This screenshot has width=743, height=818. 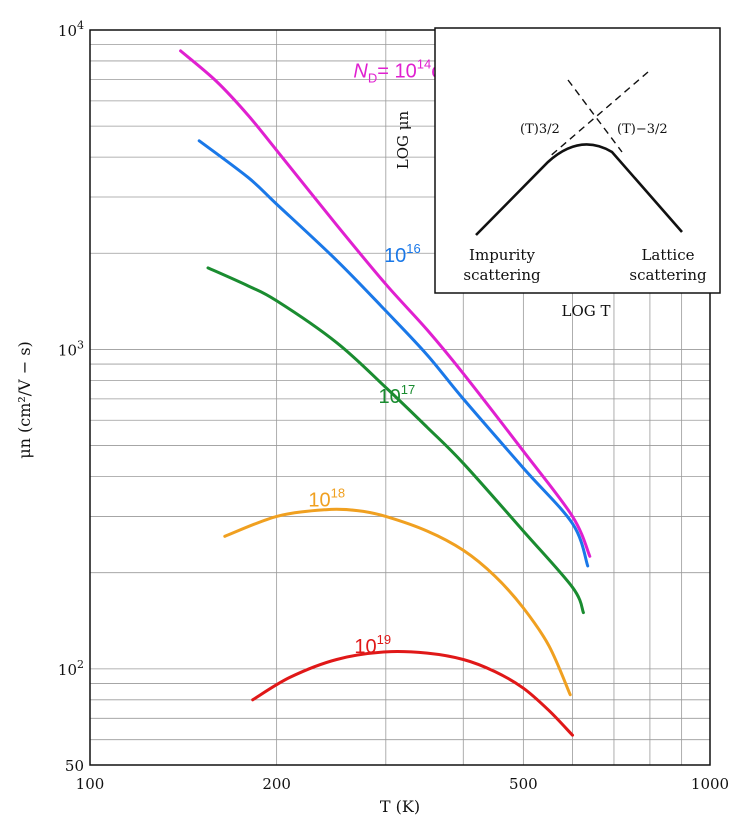 What do you see at coordinates (276, 784) in the screenshot?
I see `x-tick-200: 200` at bounding box center [276, 784].